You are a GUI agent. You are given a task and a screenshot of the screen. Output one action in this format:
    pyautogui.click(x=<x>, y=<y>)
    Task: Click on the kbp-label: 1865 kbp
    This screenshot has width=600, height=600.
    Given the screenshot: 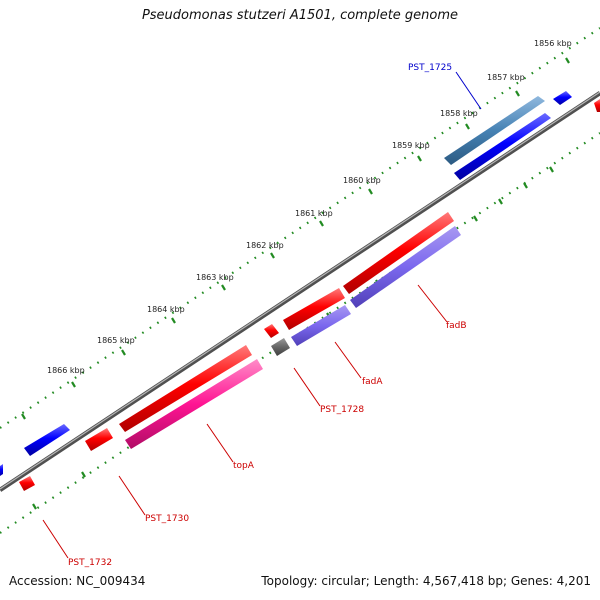 What is the action you would take?
    pyautogui.click(x=116, y=340)
    